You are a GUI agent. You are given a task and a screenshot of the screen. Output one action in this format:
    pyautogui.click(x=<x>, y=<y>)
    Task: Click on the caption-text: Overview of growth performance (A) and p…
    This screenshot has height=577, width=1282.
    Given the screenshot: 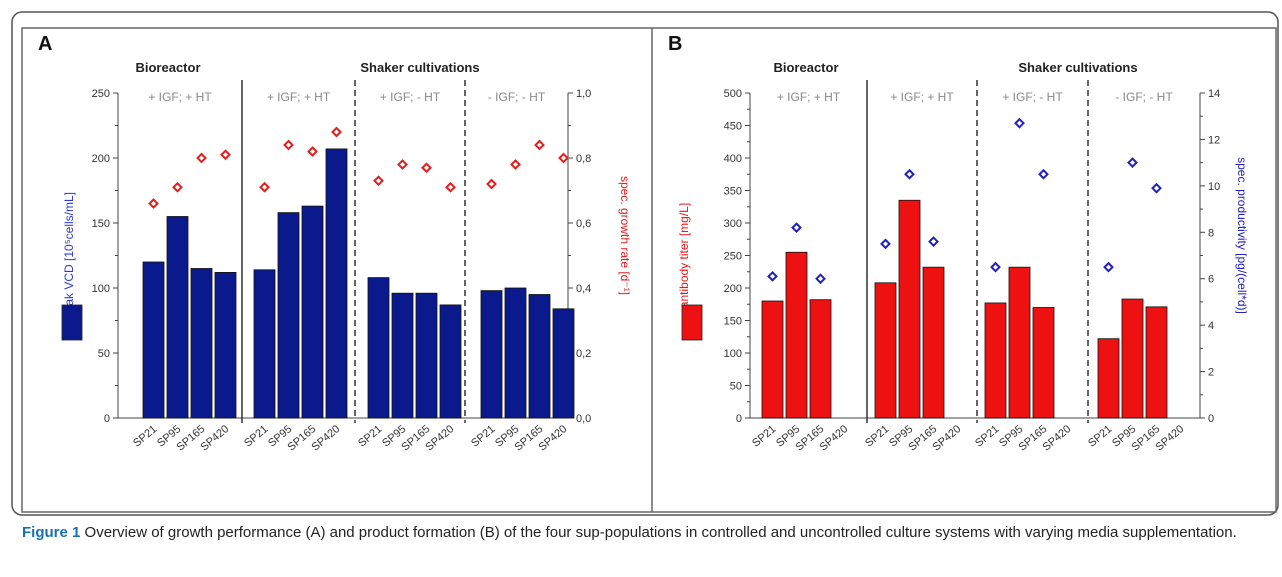 What is the action you would take?
    pyautogui.click(x=660, y=532)
    